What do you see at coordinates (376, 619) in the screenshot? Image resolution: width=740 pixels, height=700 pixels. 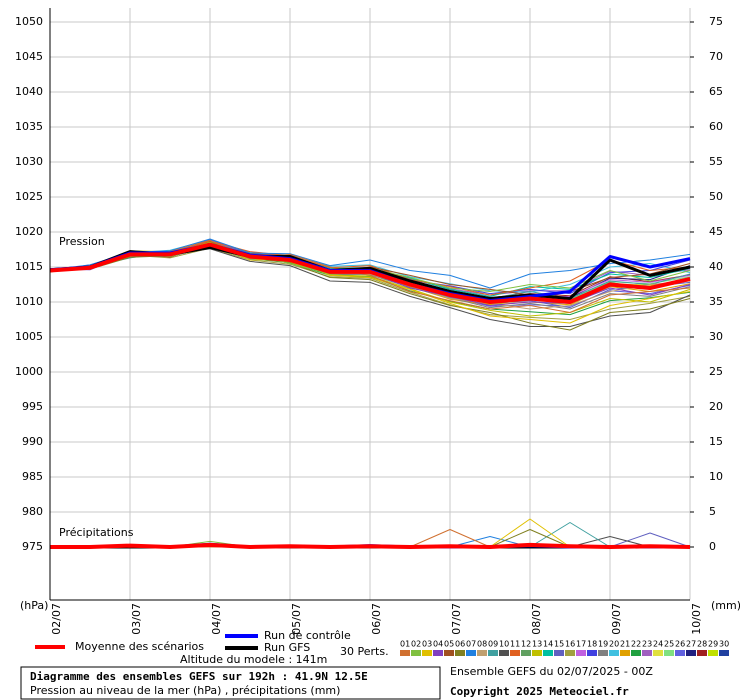 I see `x-tick-label: 06/07` at bounding box center [376, 619].